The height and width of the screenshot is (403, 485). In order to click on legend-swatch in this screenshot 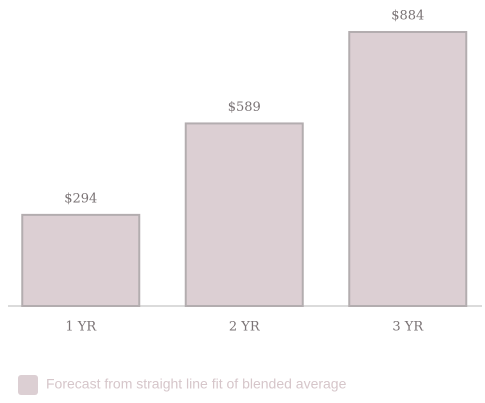, I will do `click(28, 385)`.